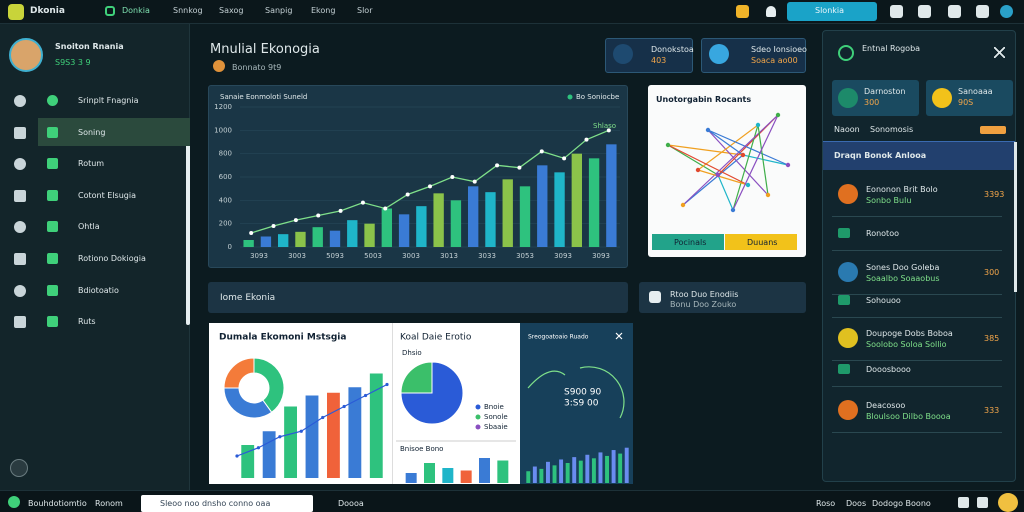  What do you see at coordinates (703, 304) in the screenshot?
I see `strip-sub: Bonu Doo Zouko` at bounding box center [703, 304].